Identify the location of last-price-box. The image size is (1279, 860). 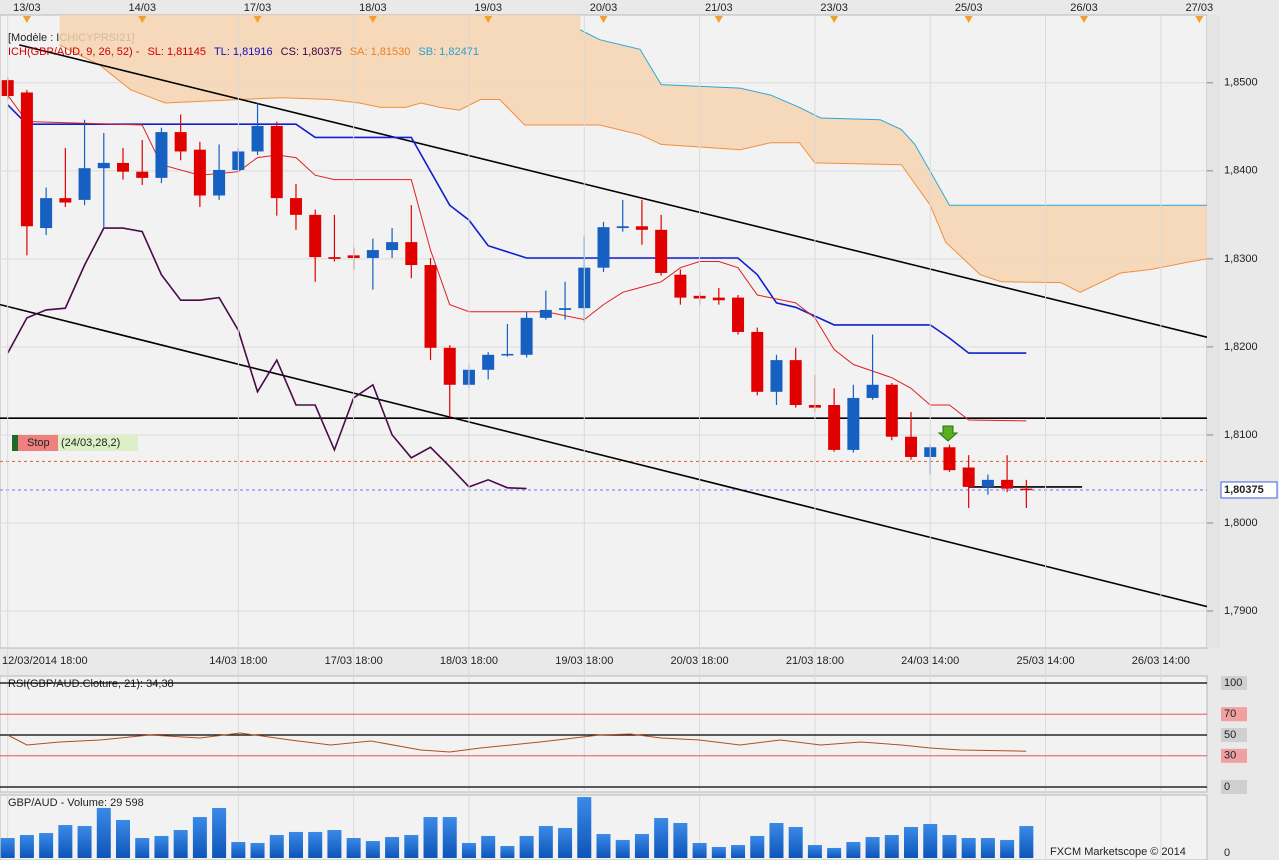
(1249, 490).